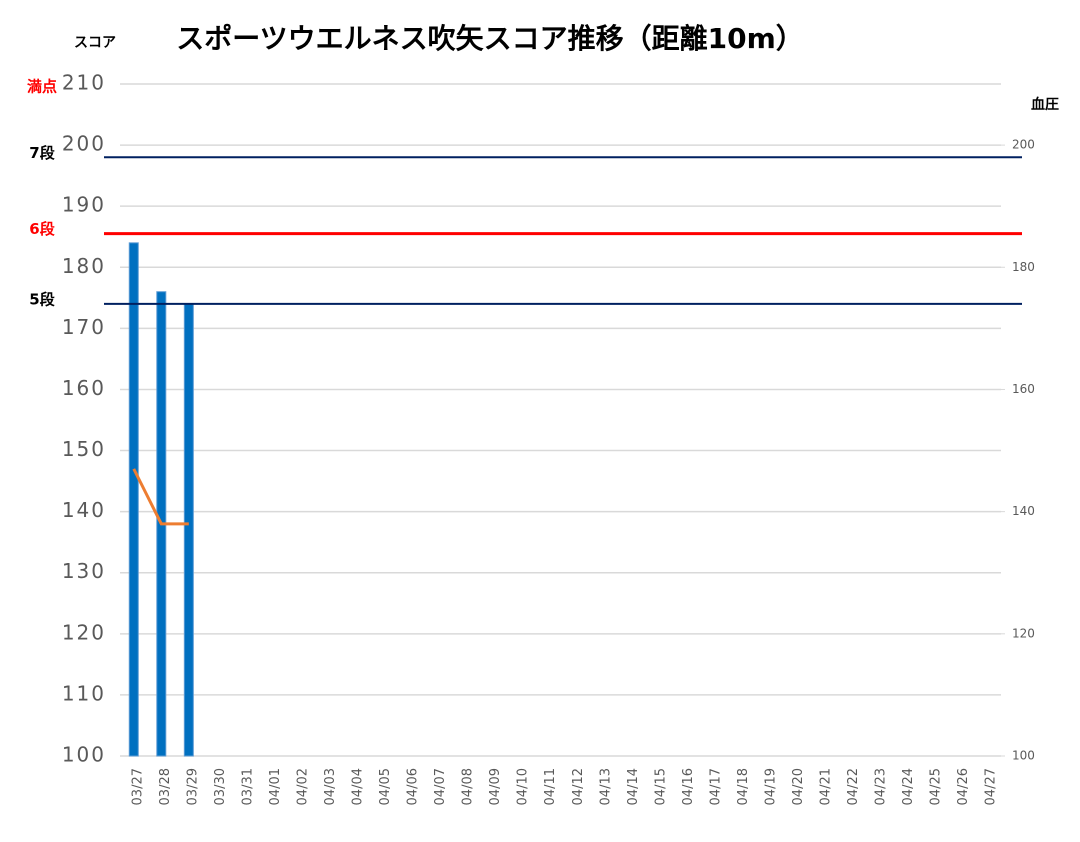 The image size is (1080, 842). What do you see at coordinates (908, 786) in the screenshot?
I see `x-tick-label: 04/24` at bounding box center [908, 786].